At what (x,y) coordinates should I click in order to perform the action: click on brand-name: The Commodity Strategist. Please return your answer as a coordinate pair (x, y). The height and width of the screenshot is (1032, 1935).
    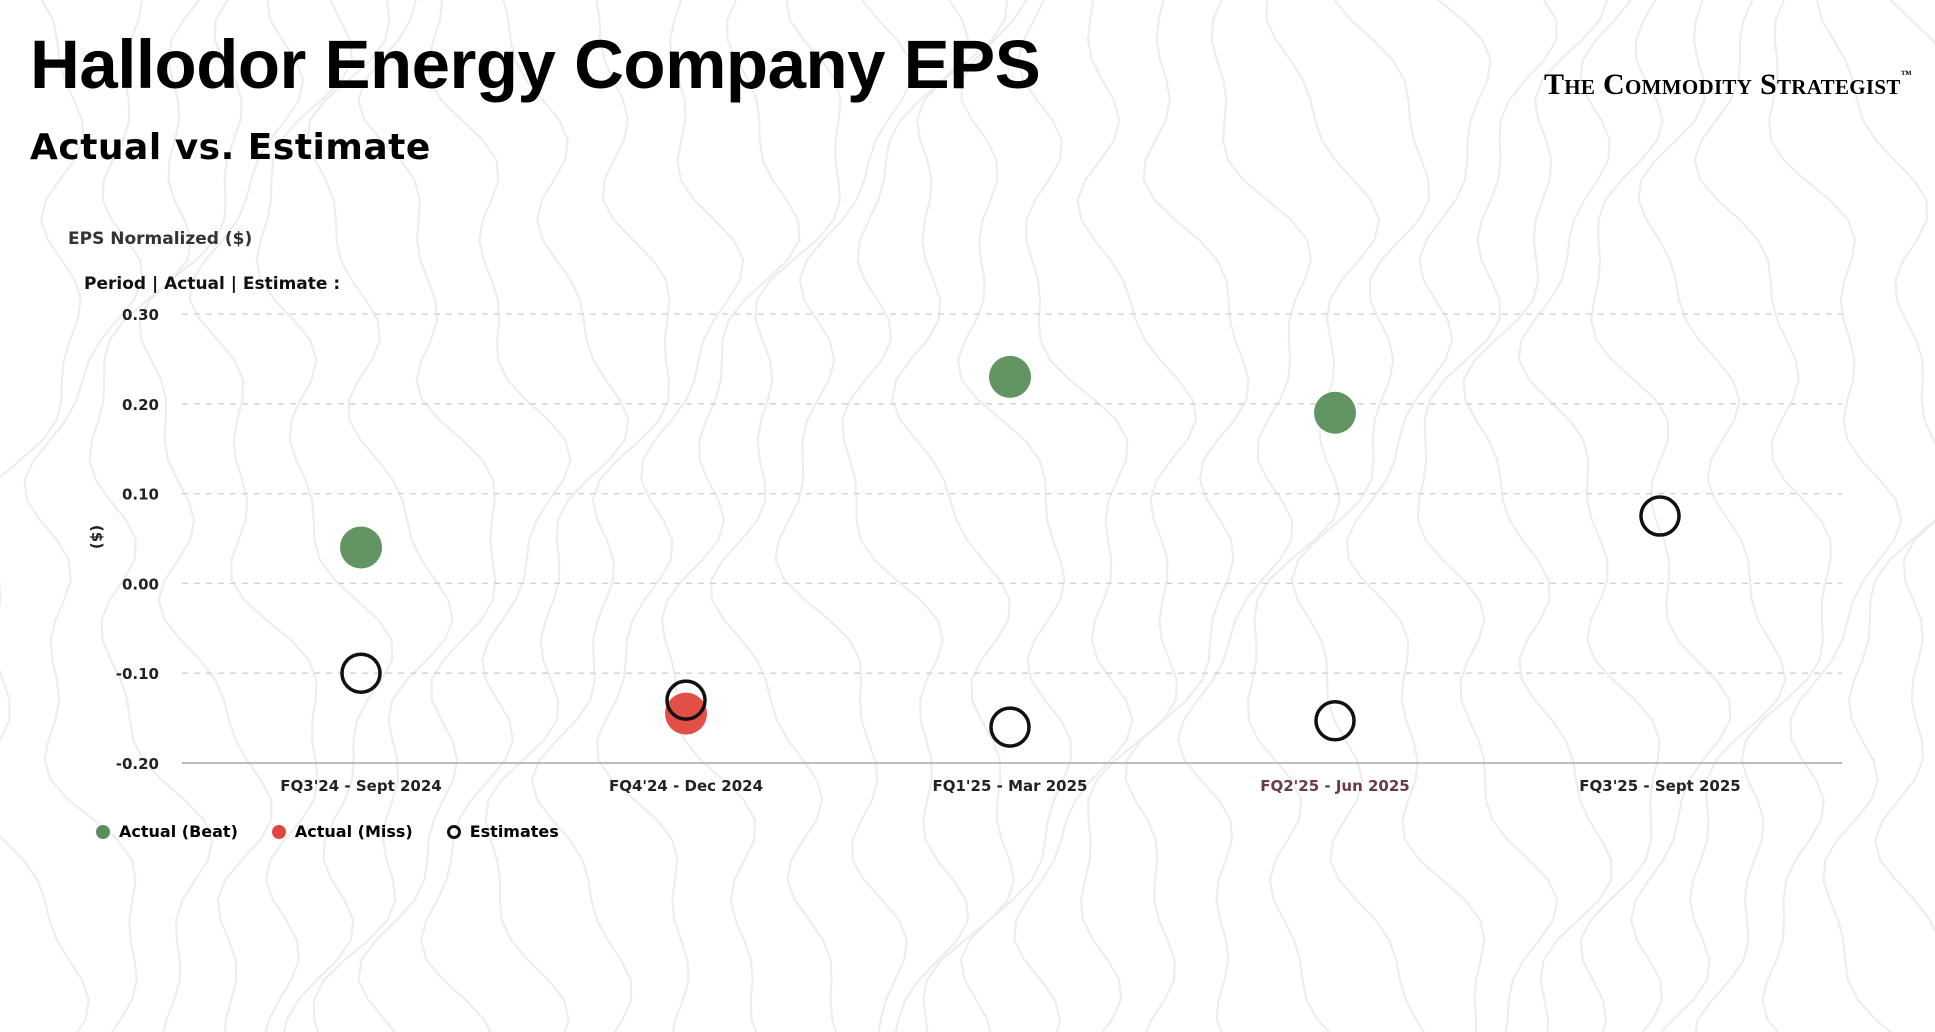
    Looking at the image, I should click on (1722, 84).